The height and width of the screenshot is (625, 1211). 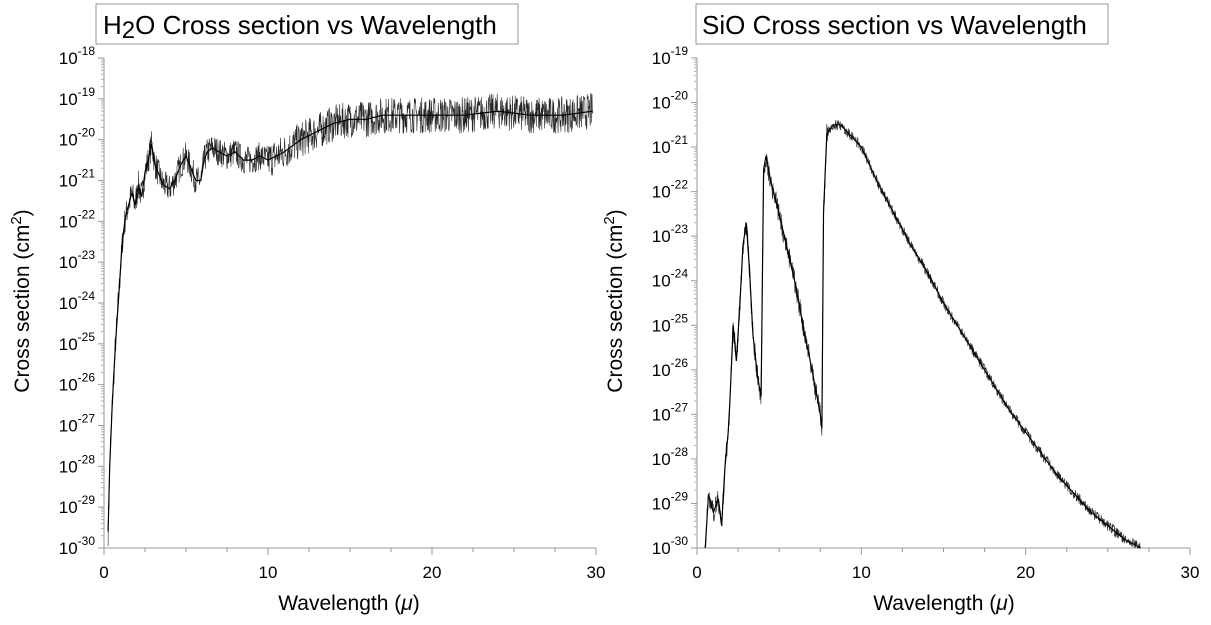 I want to click on h2o-y-tick-label: 10-24, so click(x=77, y=301).